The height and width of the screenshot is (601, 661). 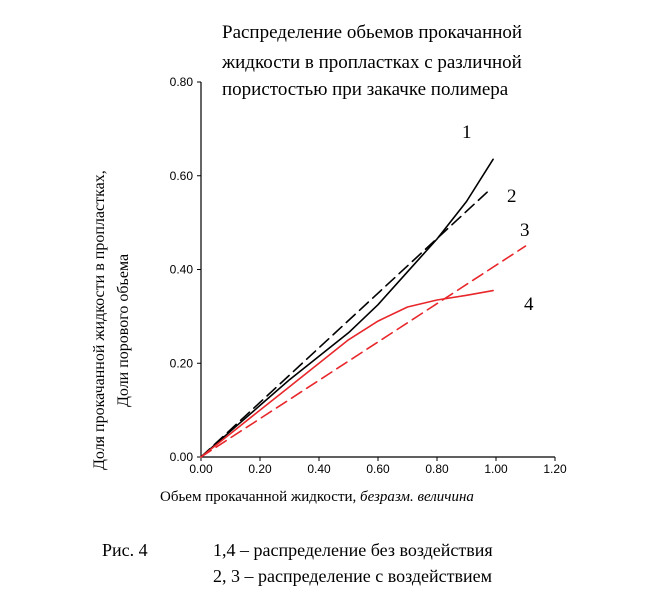 I want to click on curve-label-3: 3, so click(x=525, y=230).